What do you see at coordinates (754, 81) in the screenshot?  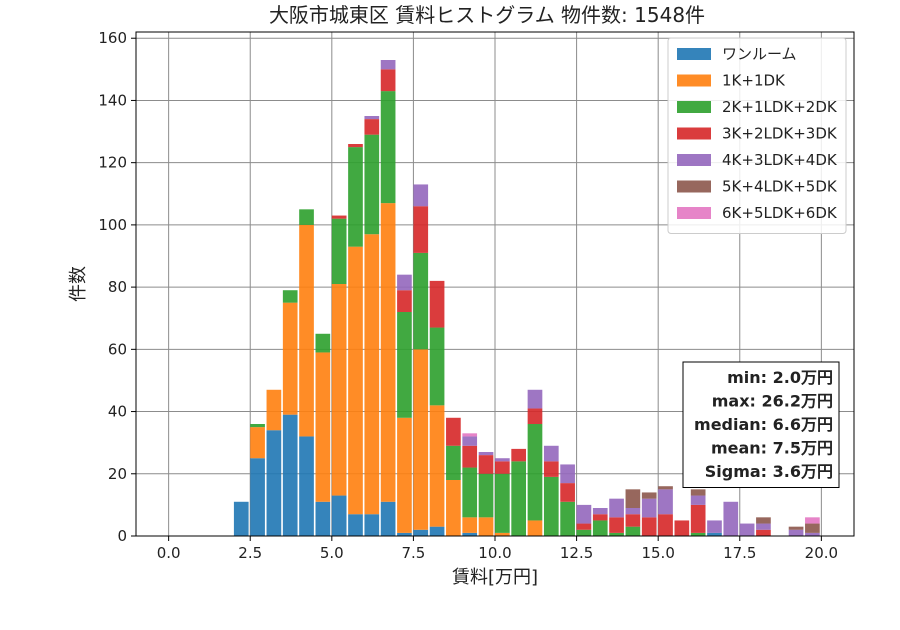 I see `legend-label: 1K+1DK` at bounding box center [754, 81].